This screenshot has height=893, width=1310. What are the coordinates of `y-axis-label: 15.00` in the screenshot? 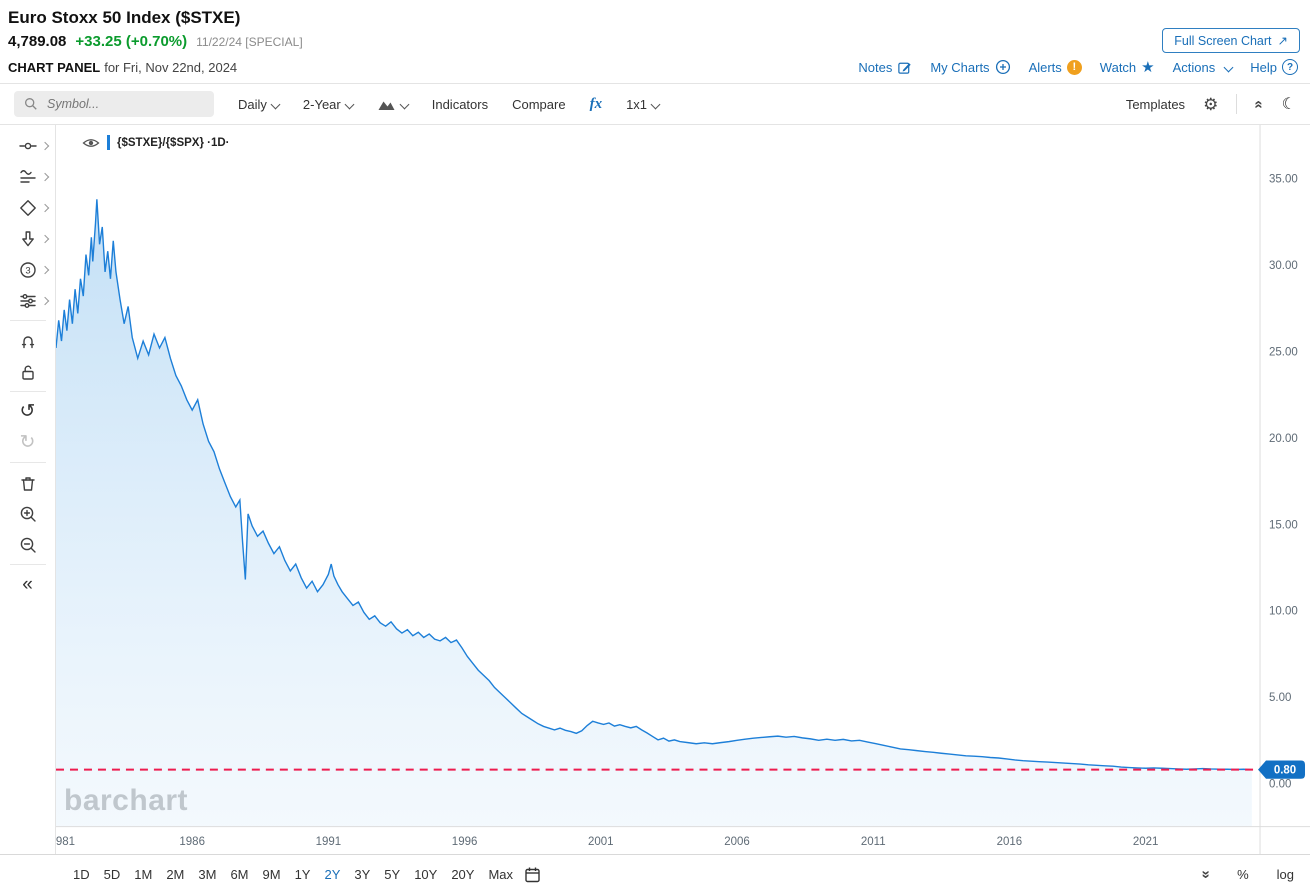 It's located at (1283, 525).